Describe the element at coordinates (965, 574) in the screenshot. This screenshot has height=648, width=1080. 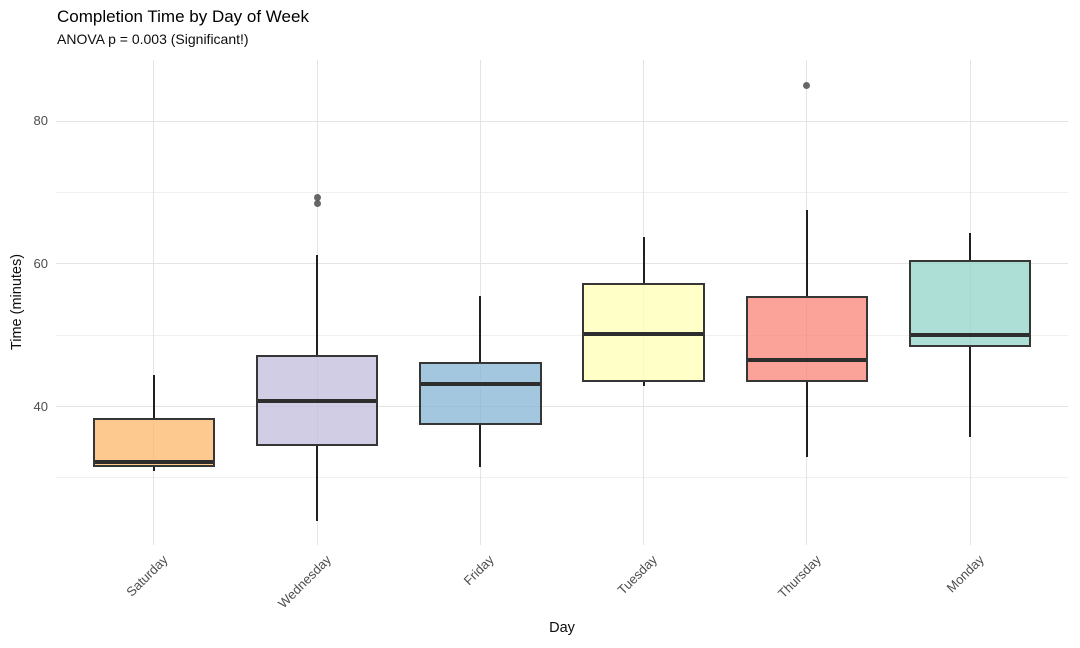
I see `x-tick-label: Monday` at that location.